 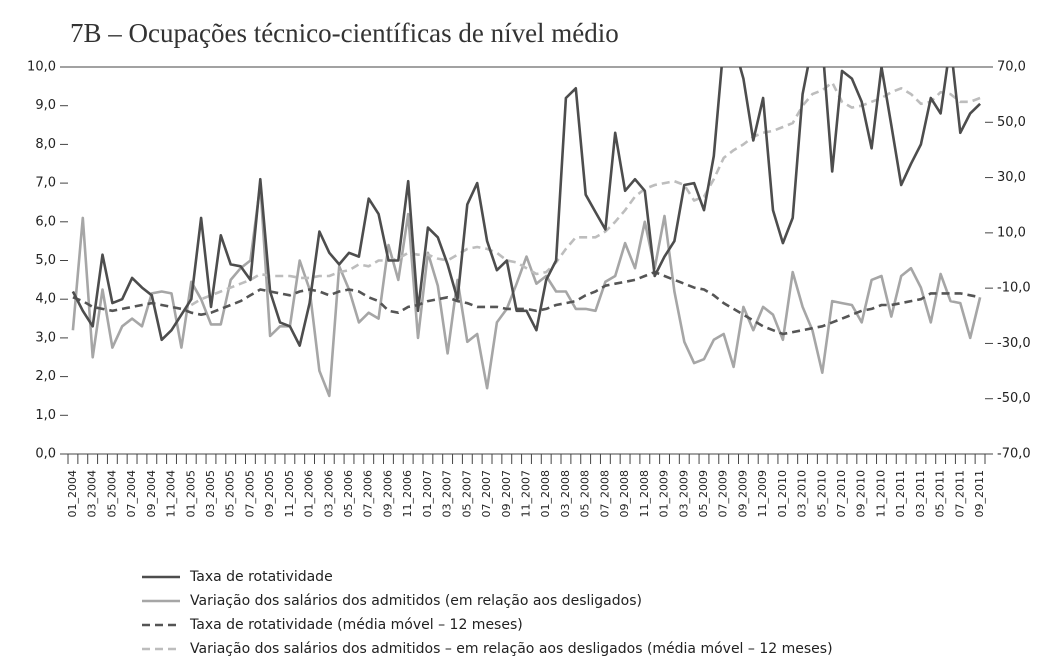 What do you see at coordinates (466, 493) in the screenshot?
I see `x-tick-label: 05_2007` at bounding box center [466, 493].